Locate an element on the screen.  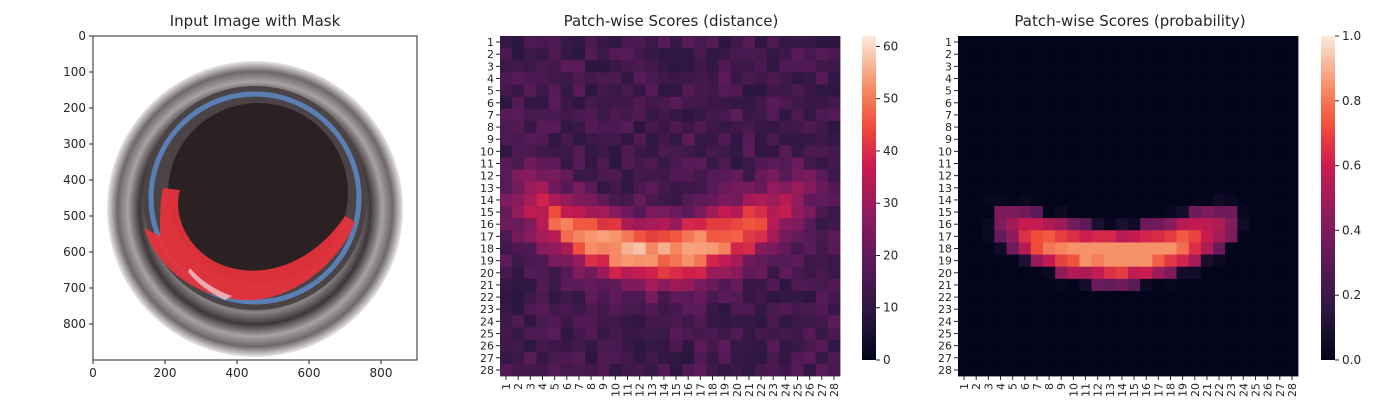
y-tick-label: 16 is located at coordinates (487, 224).